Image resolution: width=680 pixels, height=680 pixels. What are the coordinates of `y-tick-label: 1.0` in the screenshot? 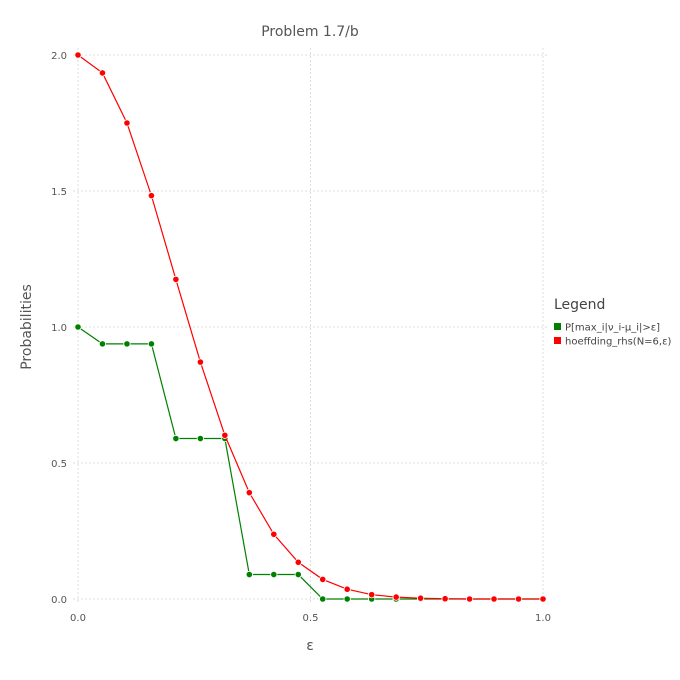 It's located at (59, 328).